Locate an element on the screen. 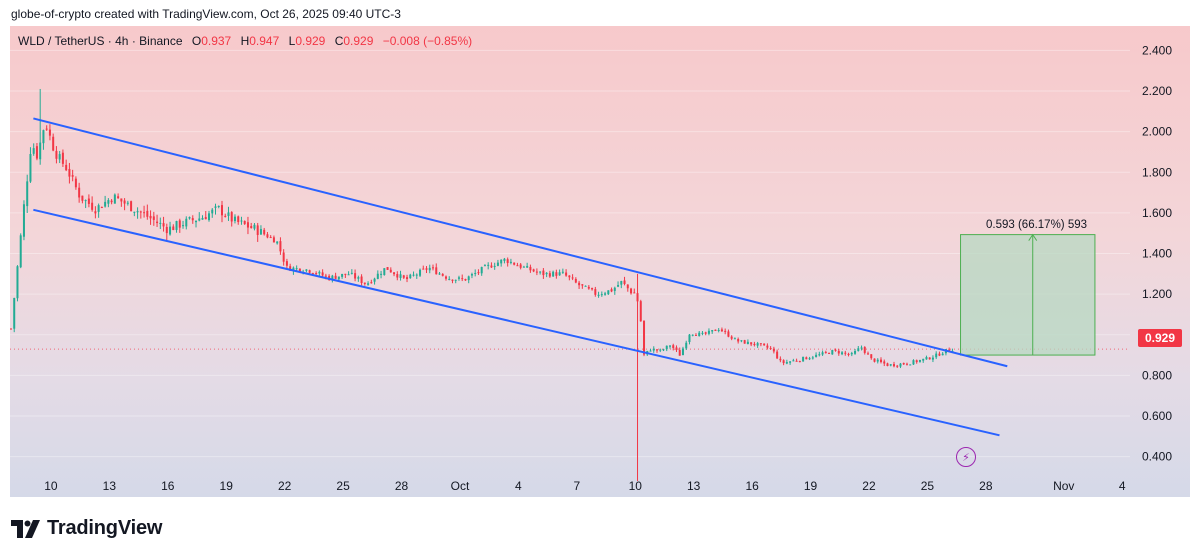  low-value: 0.929 is located at coordinates (310, 41).